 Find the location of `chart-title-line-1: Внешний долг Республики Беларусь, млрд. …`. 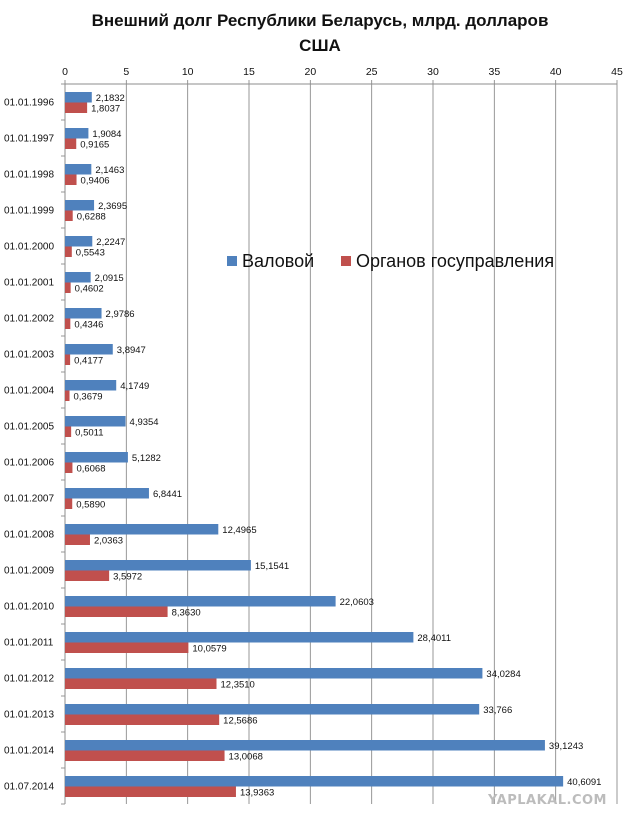

chart-title-line-1: Внешний долг Республики Беларусь, млрд. … is located at coordinates (320, 20).